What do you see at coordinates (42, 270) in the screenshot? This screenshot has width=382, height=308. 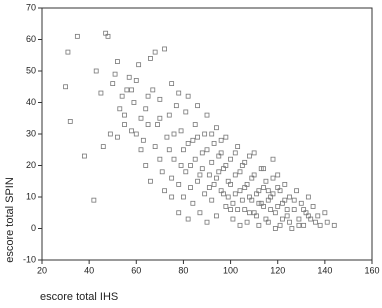 I see `x-tick-label: 20` at bounding box center [42, 270].